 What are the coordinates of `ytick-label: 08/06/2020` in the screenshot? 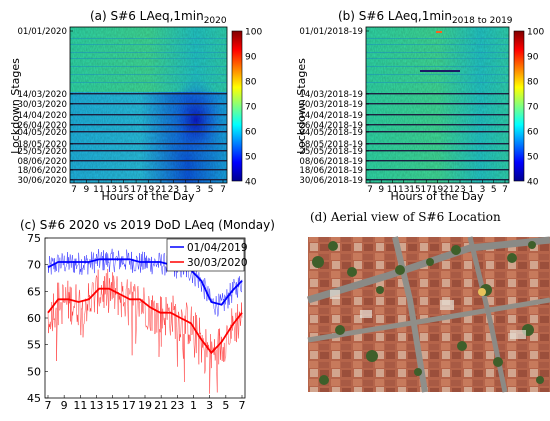 It's located at (42, 162).